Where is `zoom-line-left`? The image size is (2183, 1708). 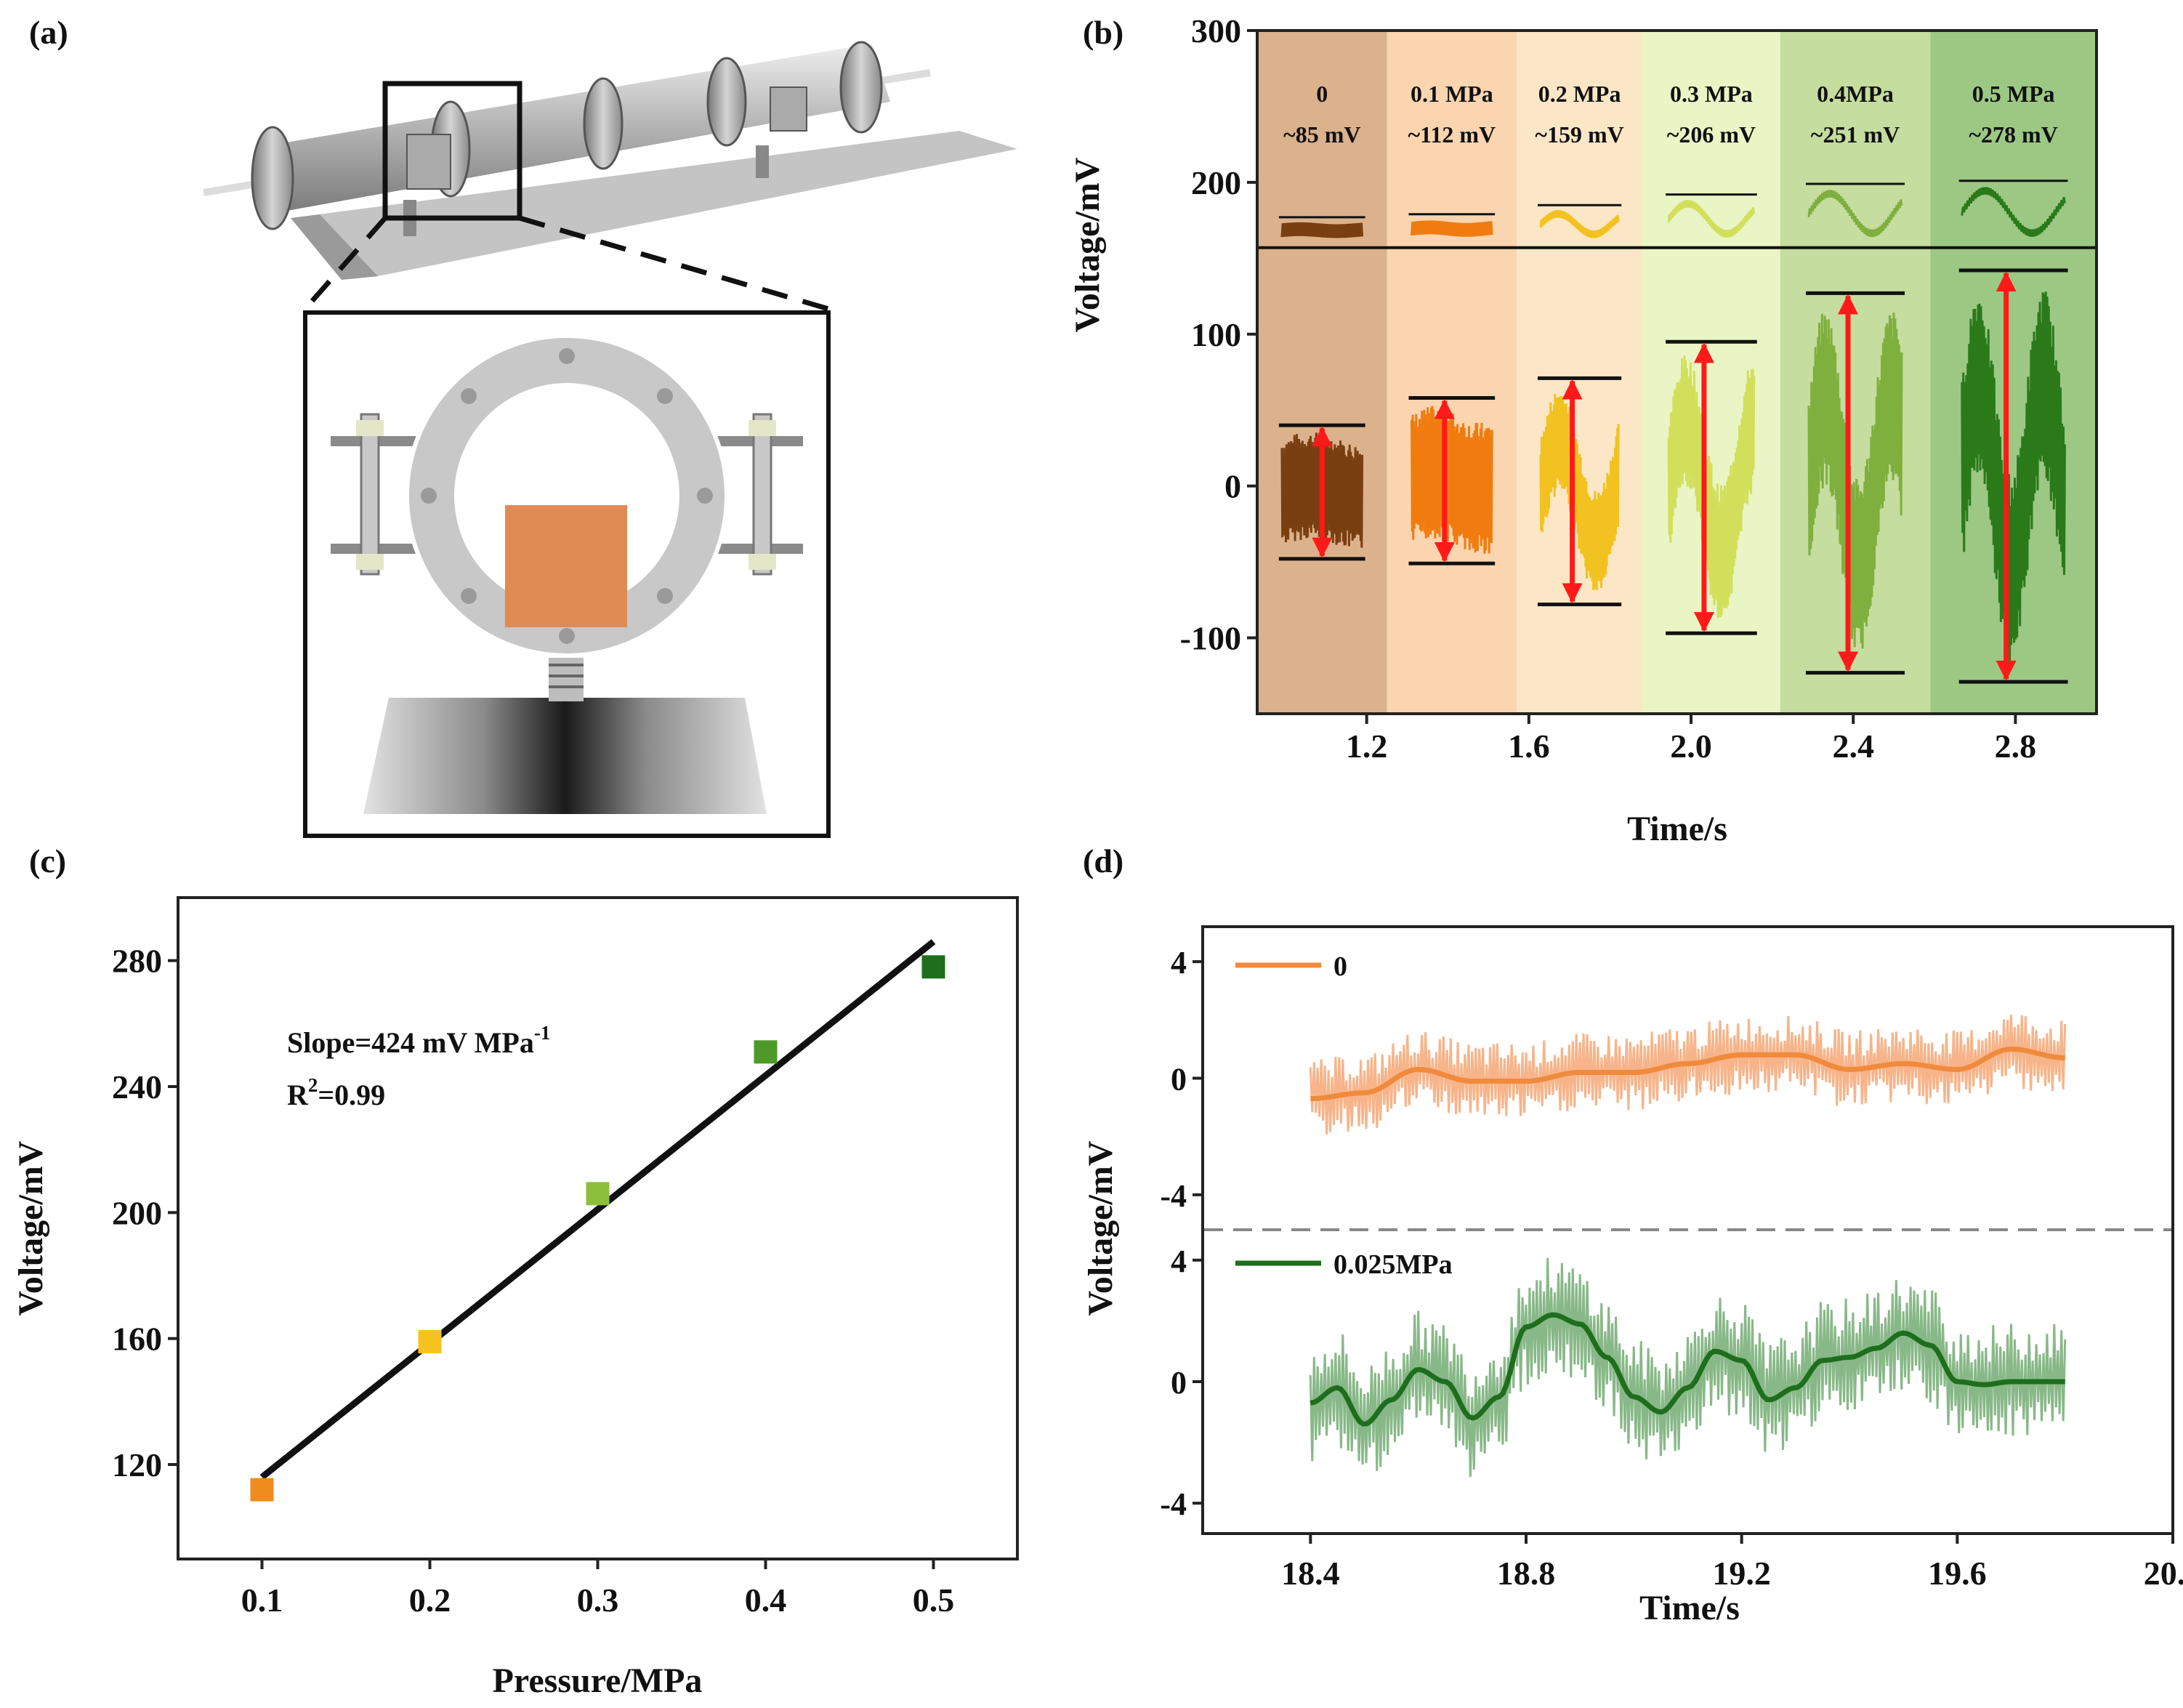
zoom-line-left is located at coordinates (345, 263).